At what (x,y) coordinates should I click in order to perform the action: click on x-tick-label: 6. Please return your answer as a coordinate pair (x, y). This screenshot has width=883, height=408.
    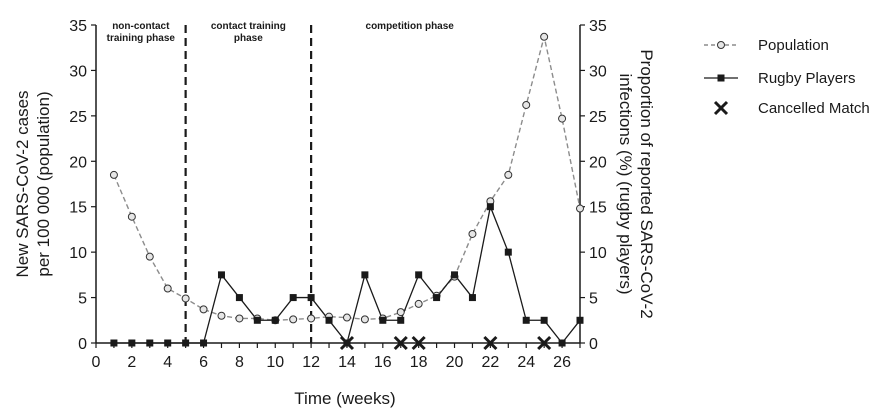
    Looking at the image, I should click on (203, 362).